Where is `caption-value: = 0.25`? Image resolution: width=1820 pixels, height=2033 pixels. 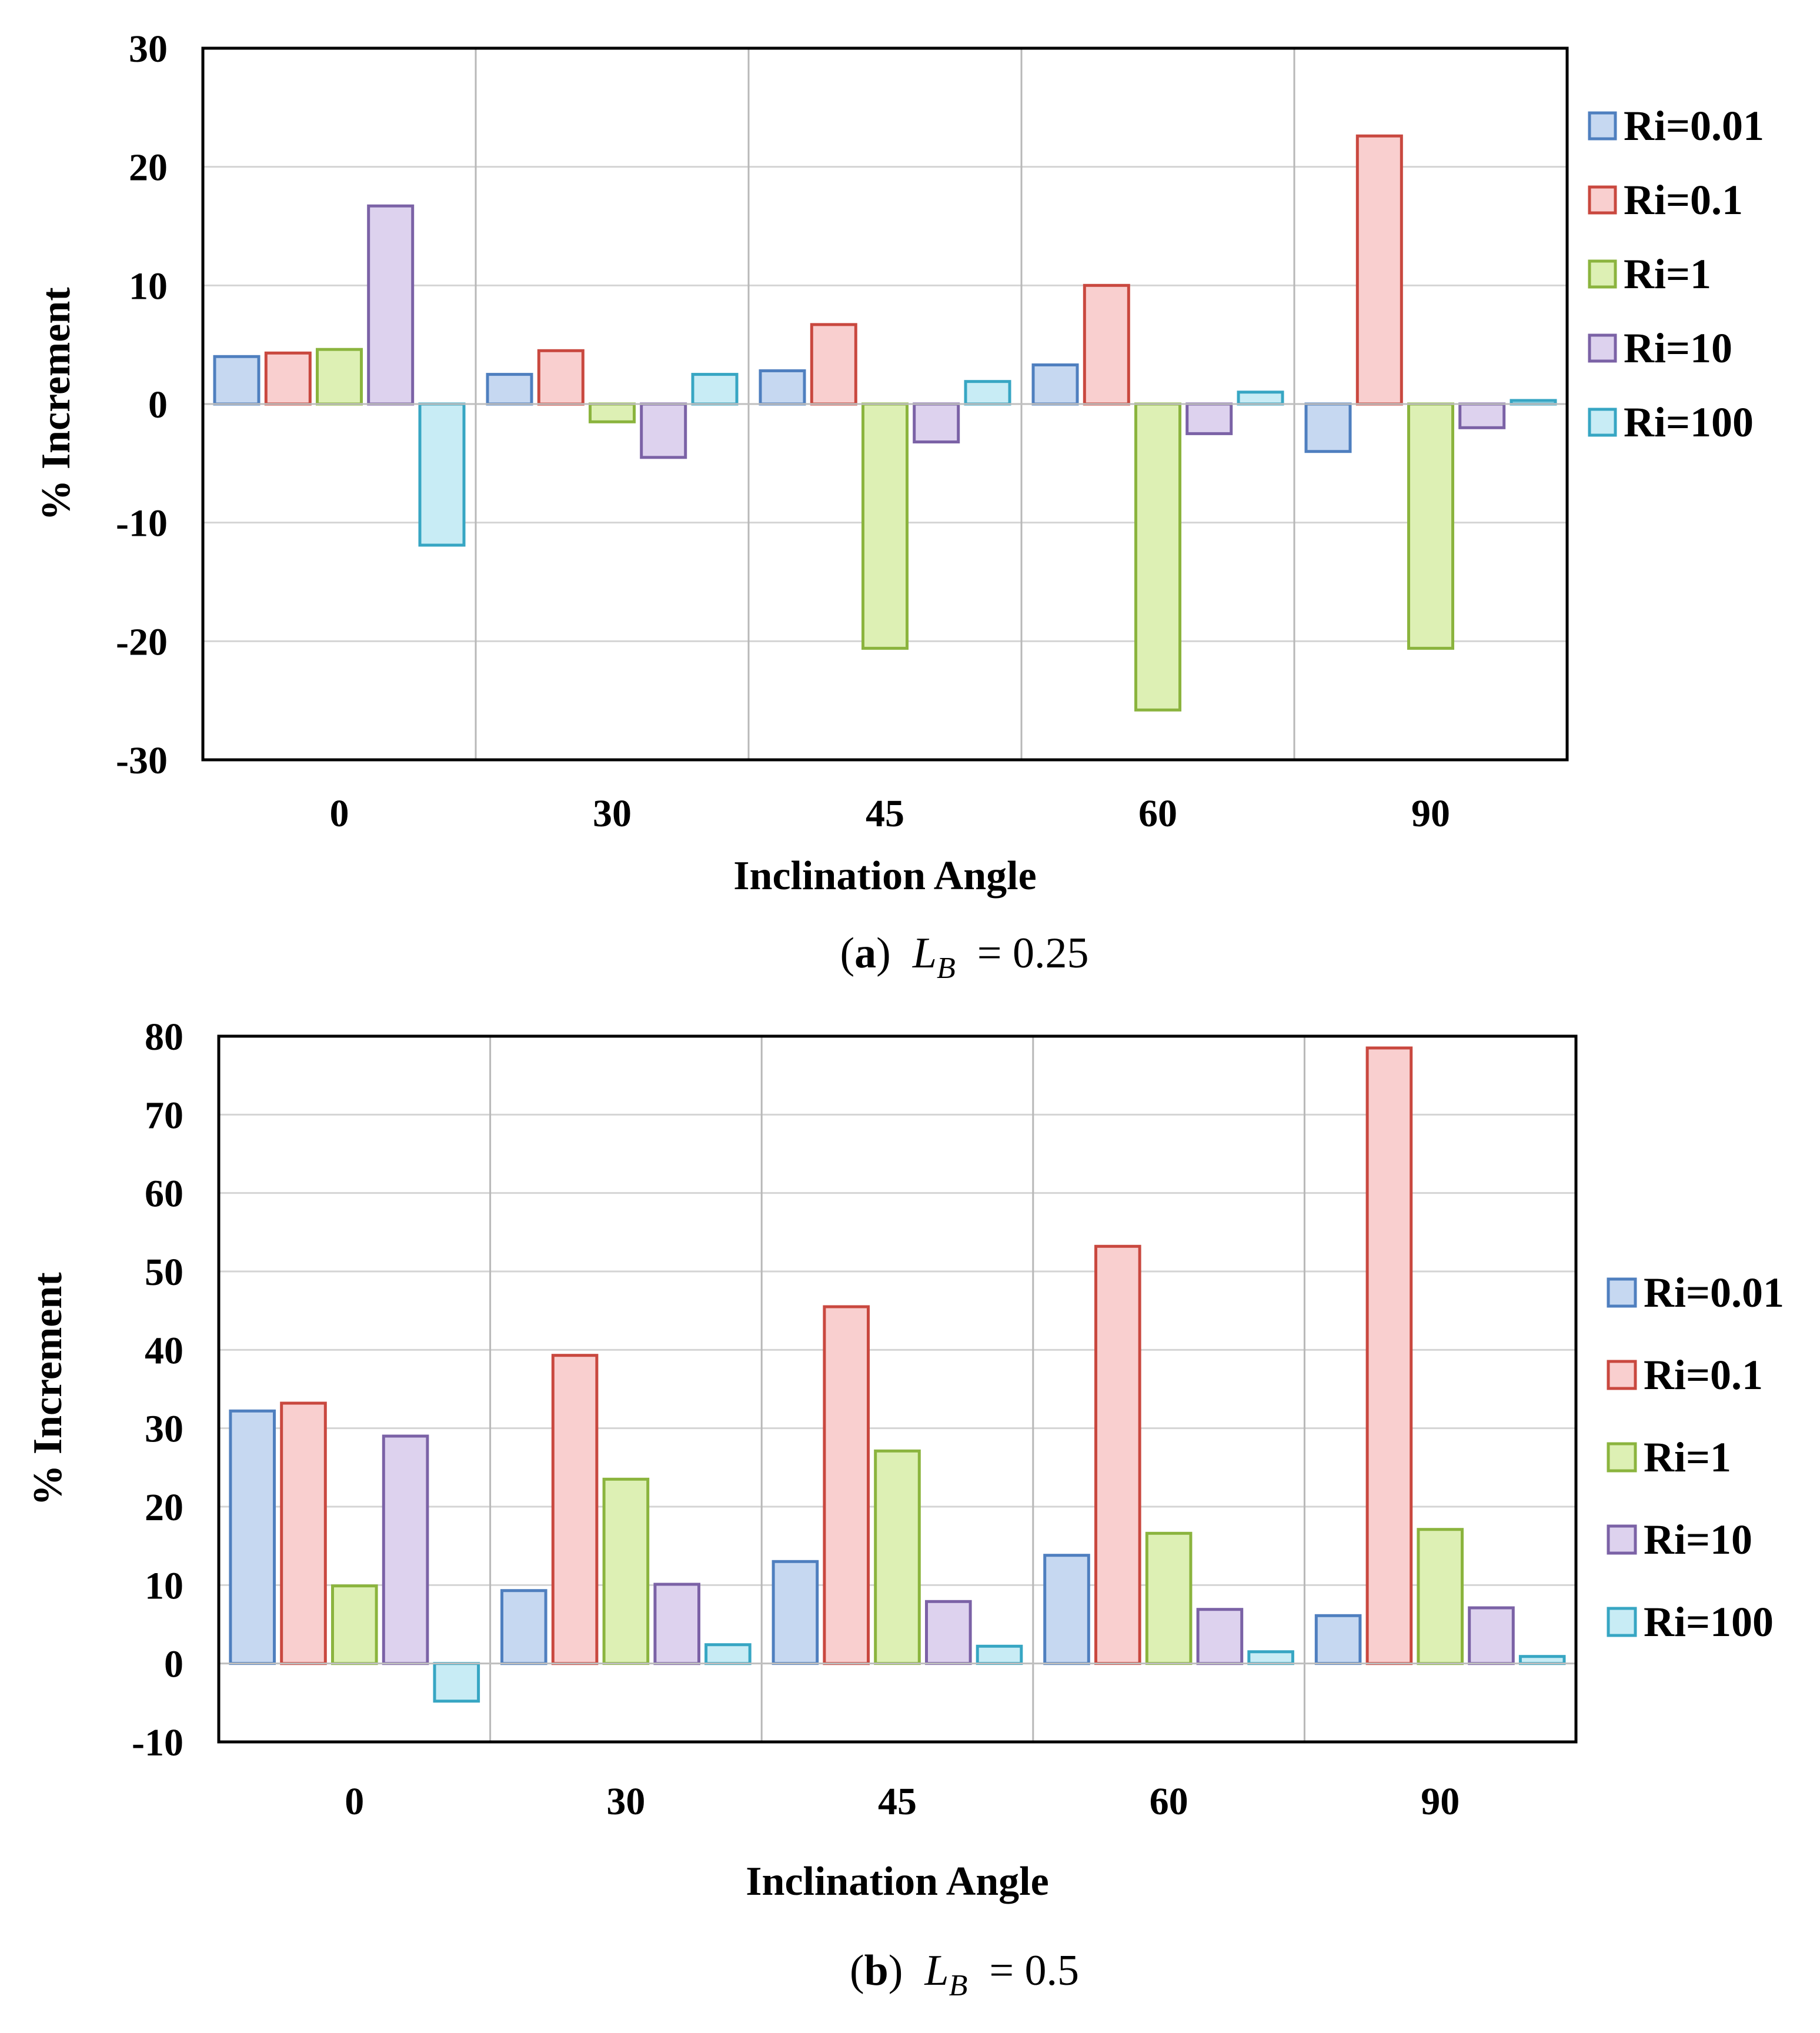
caption-value: = 0.25 is located at coordinates (1023, 953).